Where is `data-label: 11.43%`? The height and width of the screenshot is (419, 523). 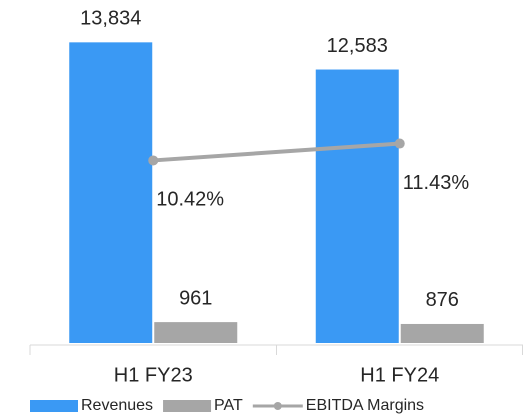
data-label: 11.43% is located at coordinates (436, 183).